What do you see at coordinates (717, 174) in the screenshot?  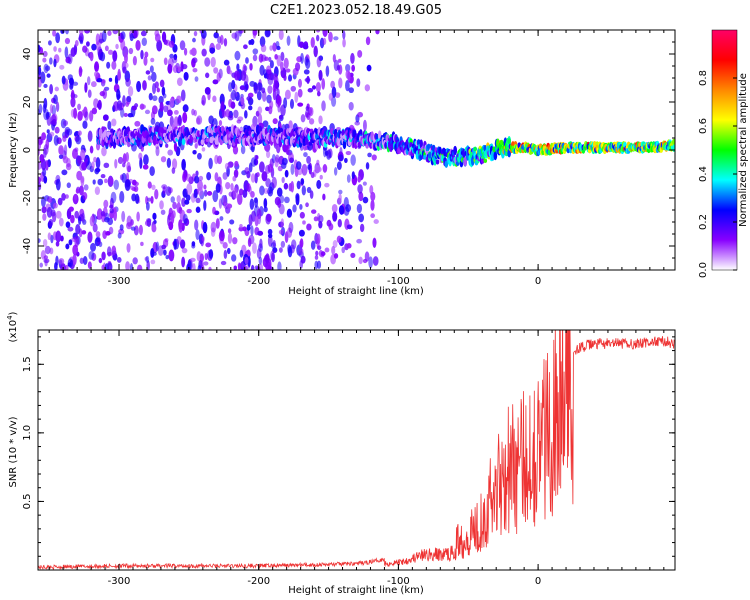 I see `colorbar-ticks: 0.0 0.2 0.4 0.6 0.8` at bounding box center [717, 174].